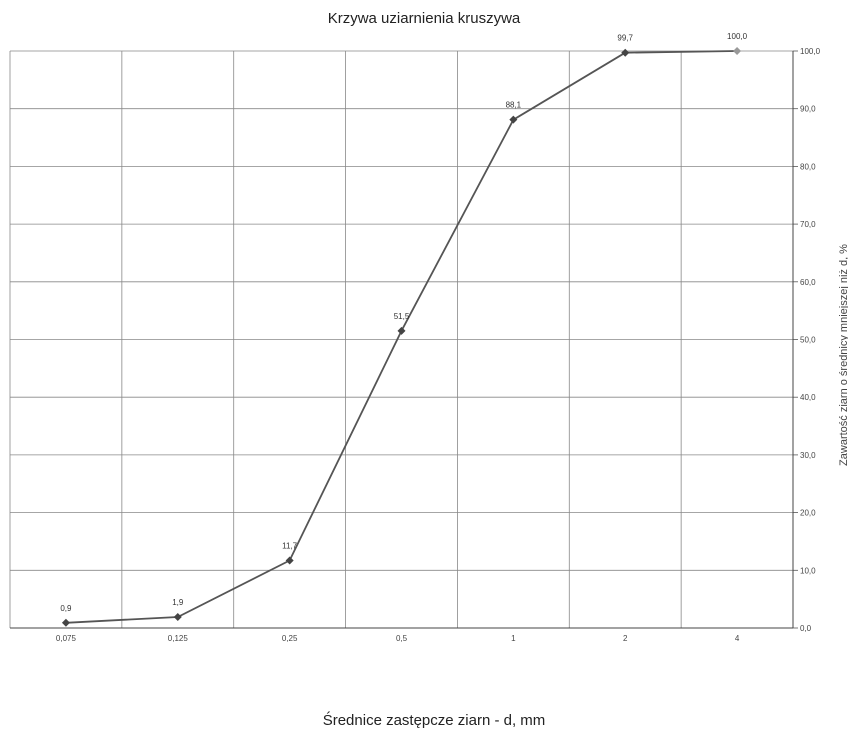  Describe the element at coordinates (66, 638) in the screenshot. I see `x-tick-label: 0,075` at that location.